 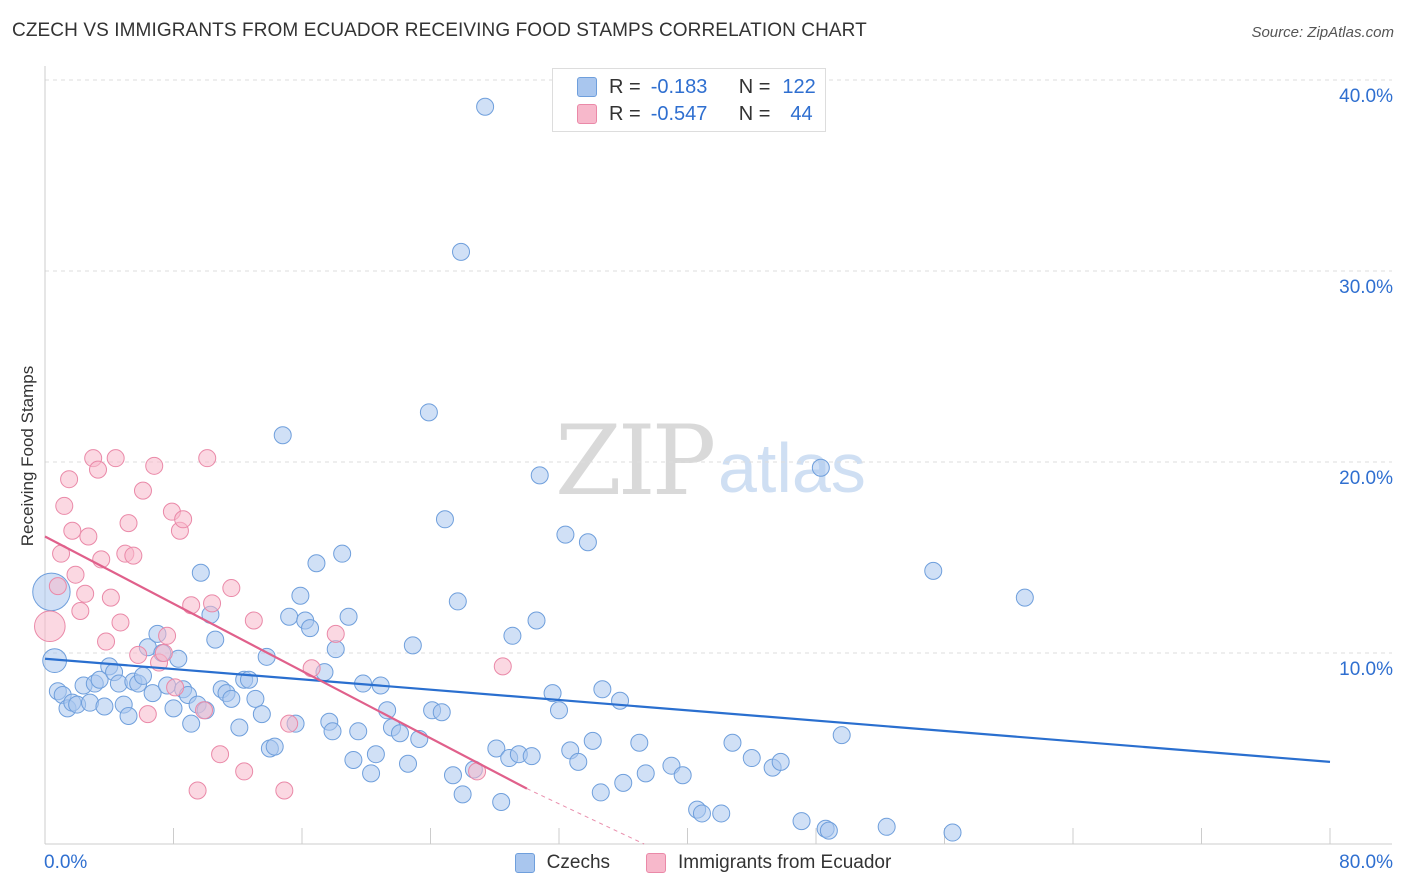 I want to click on y-tick-label: 20.0%, so click(x=1366, y=478).